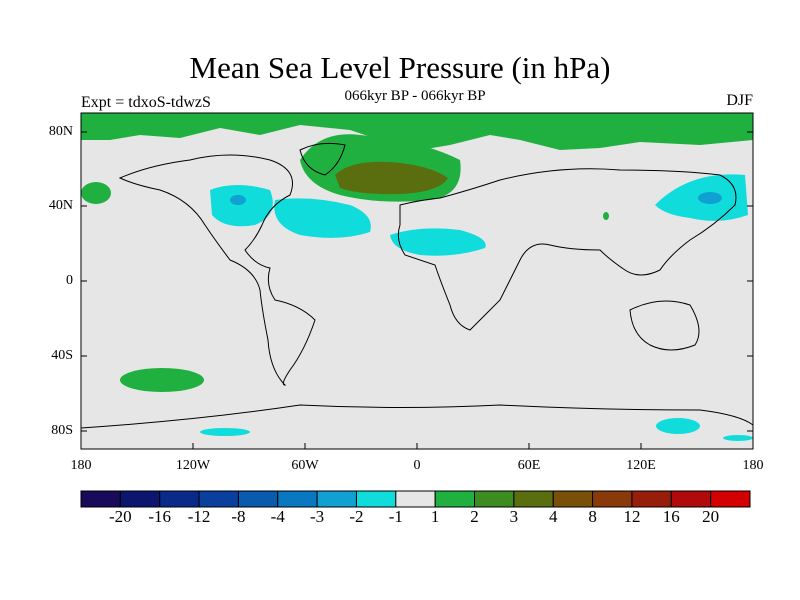 This screenshot has height=600, width=800. Describe the element at coordinates (238, 516) in the screenshot. I see `colorbar-label: -8` at that location.